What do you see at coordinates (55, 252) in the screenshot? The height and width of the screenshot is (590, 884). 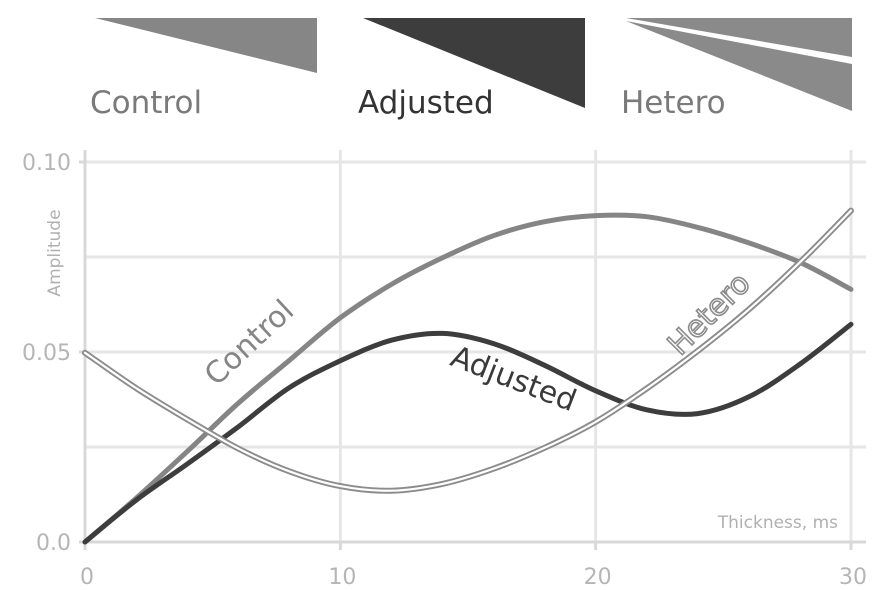 I see `y-axis-title: Amplitude` at bounding box center [55, 252].